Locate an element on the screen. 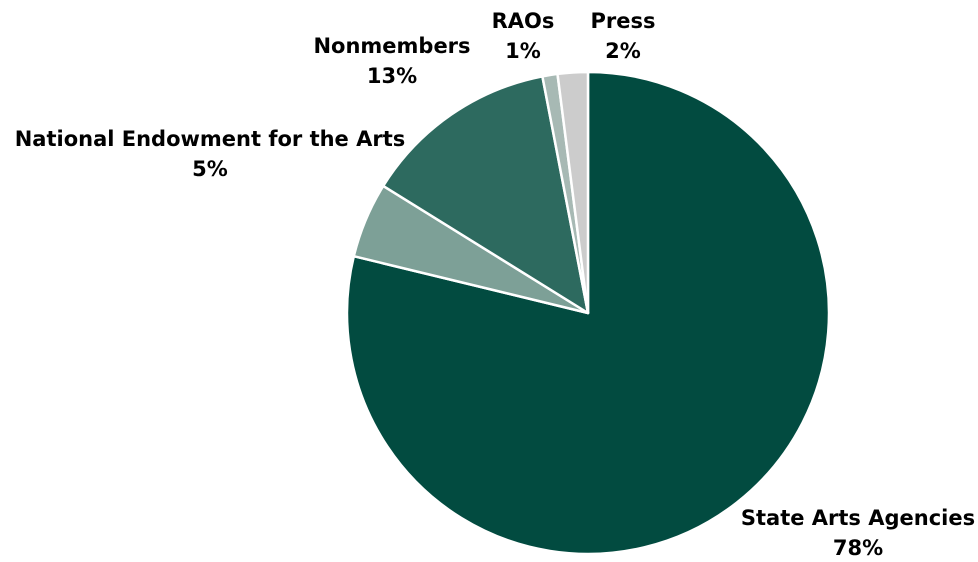 Image resolution: width=978 pixels, height=562 pixels. label-national-endowment: National Endowment for the Arts 5% is located at coordinates (210, 154).